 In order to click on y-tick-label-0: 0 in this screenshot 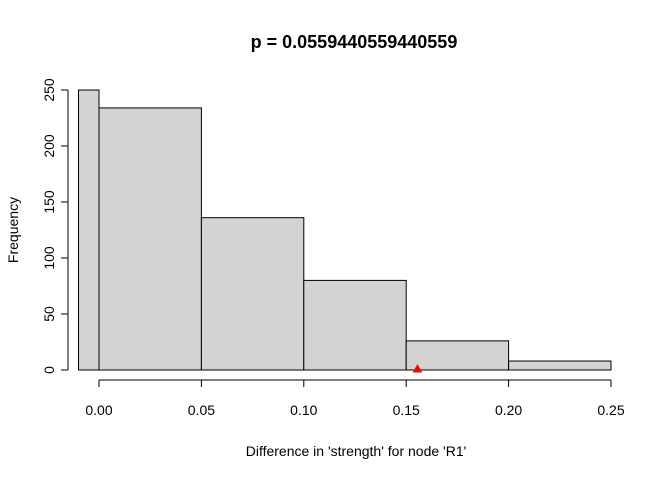, I will do `click(49, 370)`.